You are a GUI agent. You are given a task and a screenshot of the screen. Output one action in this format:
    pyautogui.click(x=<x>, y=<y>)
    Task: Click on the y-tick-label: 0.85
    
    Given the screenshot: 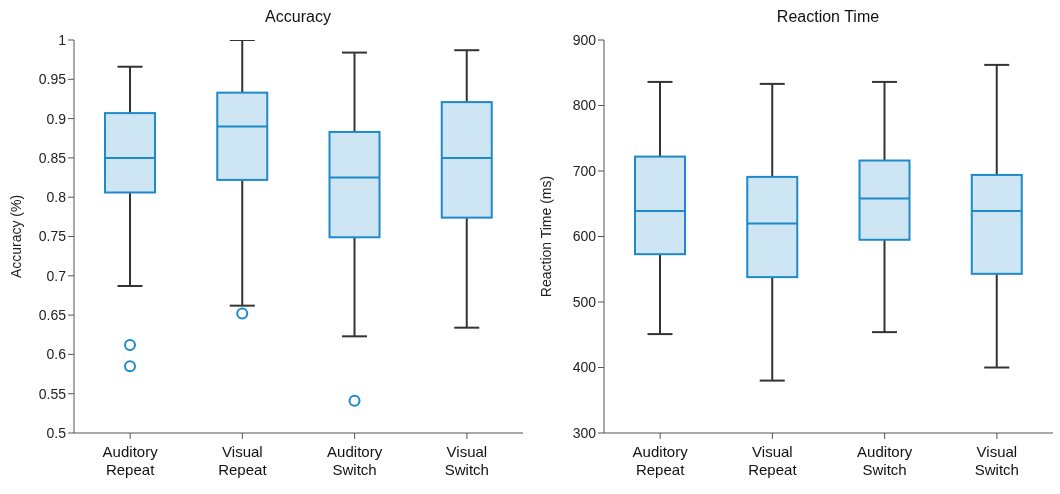 What is the action you would take?
    pyautogui.click(x=52, y=157)
    